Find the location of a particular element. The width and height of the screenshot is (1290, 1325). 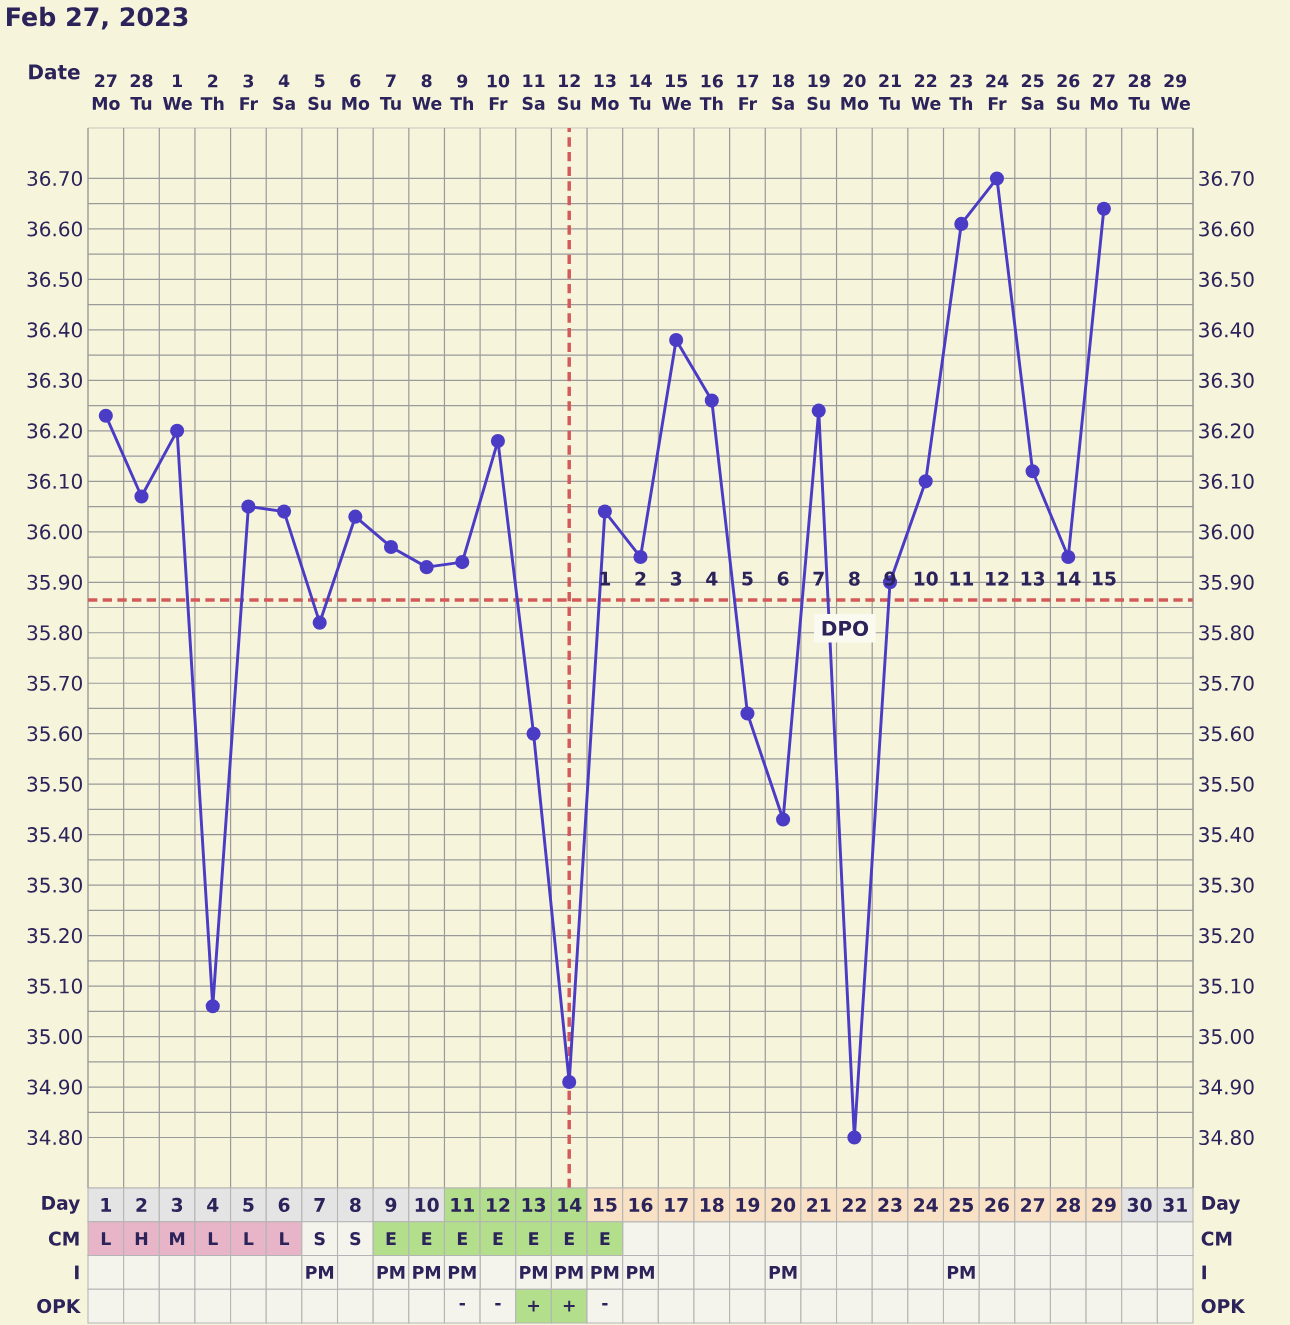

y2-tick-label: CM is located at coordinates (1216, 1238).